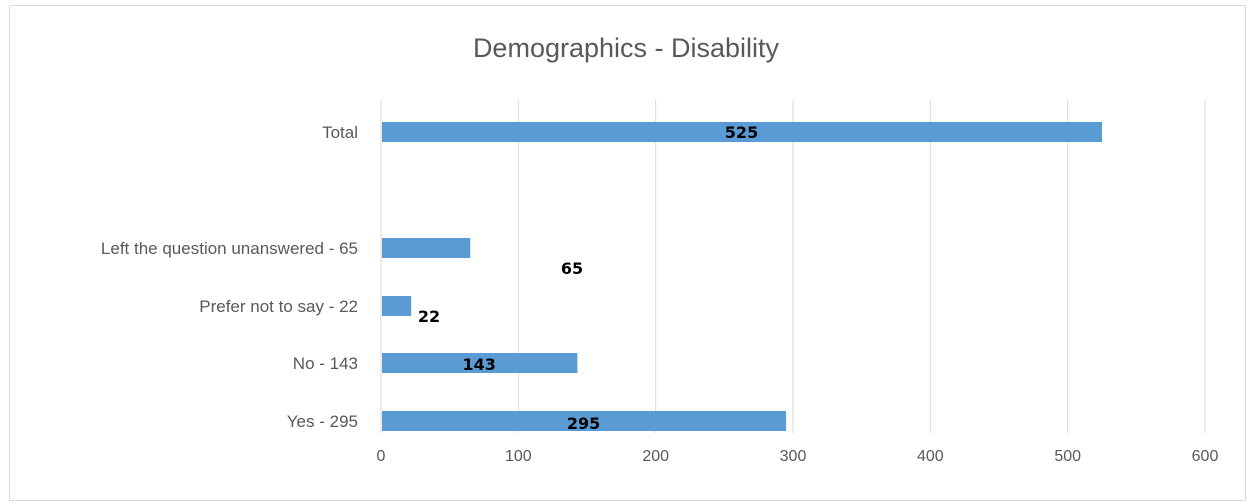  Describe the element at coordinates (626, 48) in the screenshot. I see `chart-title: Demographics - Disability` at that location.